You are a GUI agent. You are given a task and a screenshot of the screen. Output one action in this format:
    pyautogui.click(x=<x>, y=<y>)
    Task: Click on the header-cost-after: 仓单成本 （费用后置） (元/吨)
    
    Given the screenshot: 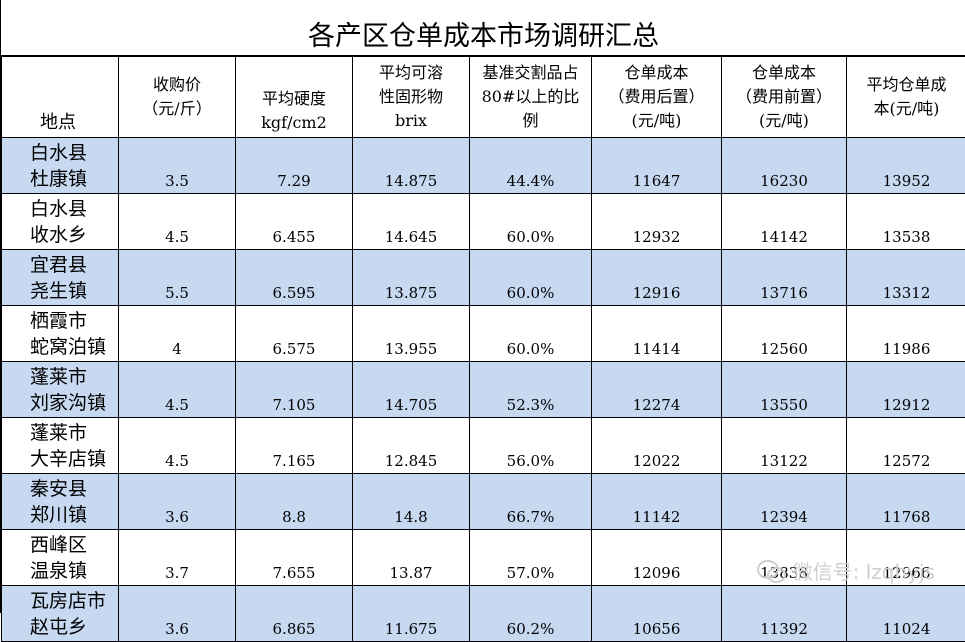 What is the action you would take?
    pyautogui.click(x=657, y=97)
    